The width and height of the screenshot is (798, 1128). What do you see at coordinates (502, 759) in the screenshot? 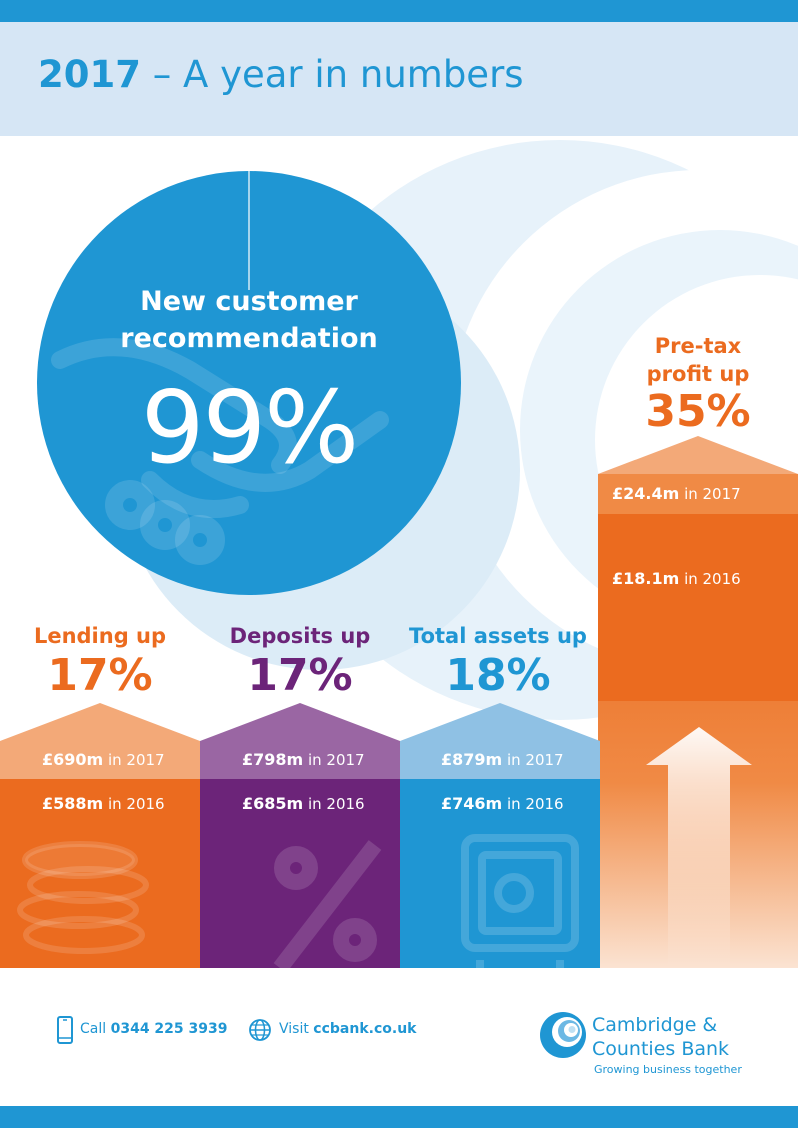
I see `assets-2017-row: £879m in 2017` at bounding box center [502, 759].